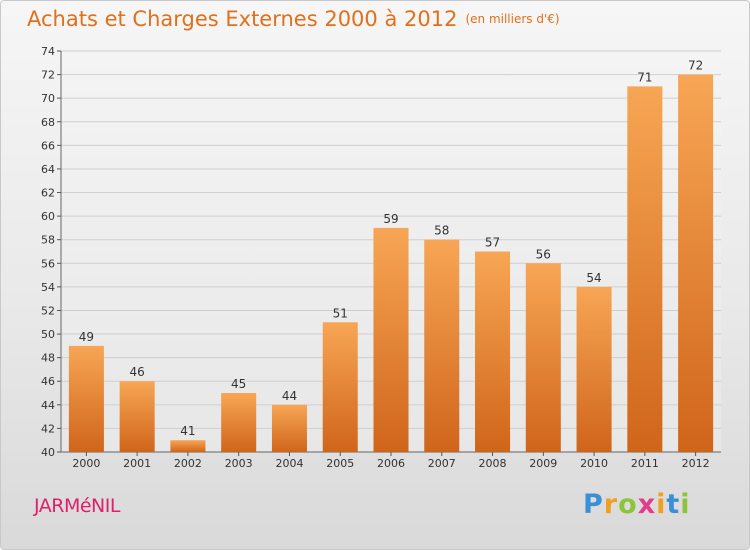 The width and height of the screenshot is (750, 550). I want to click on ytick-label-72: 72, so click(48, 75).